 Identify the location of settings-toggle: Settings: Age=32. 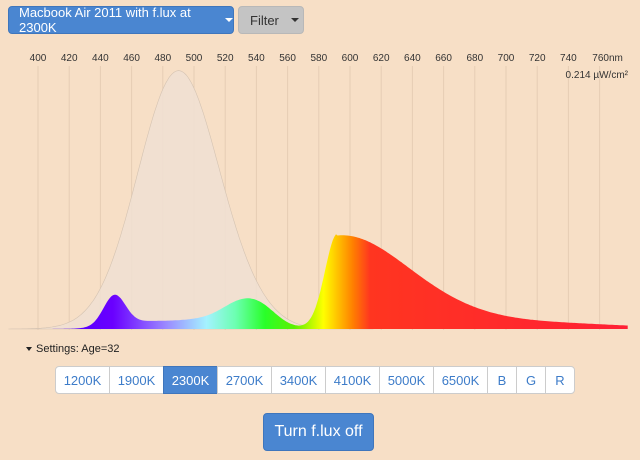
(72, 349).